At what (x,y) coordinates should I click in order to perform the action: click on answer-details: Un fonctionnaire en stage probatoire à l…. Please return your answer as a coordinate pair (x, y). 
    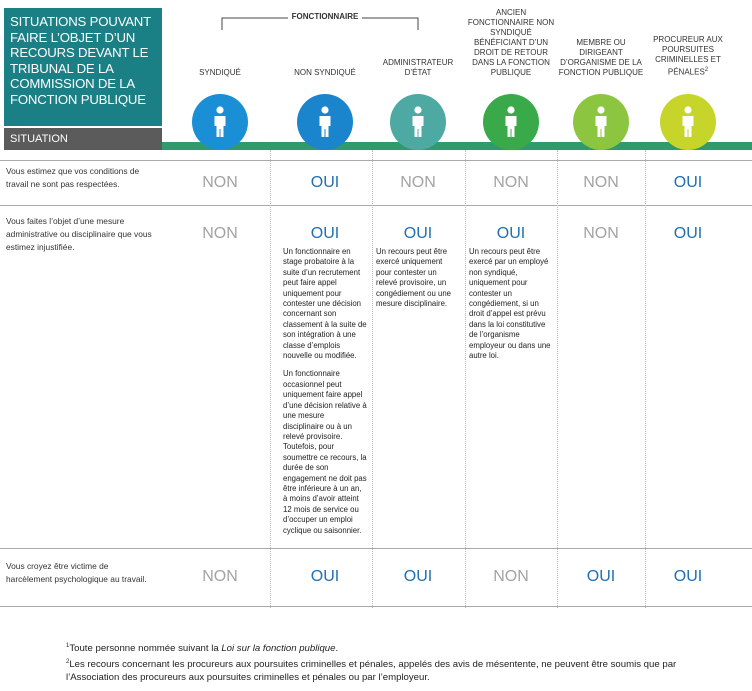
    Looking at the image, I should click on (325, 395).